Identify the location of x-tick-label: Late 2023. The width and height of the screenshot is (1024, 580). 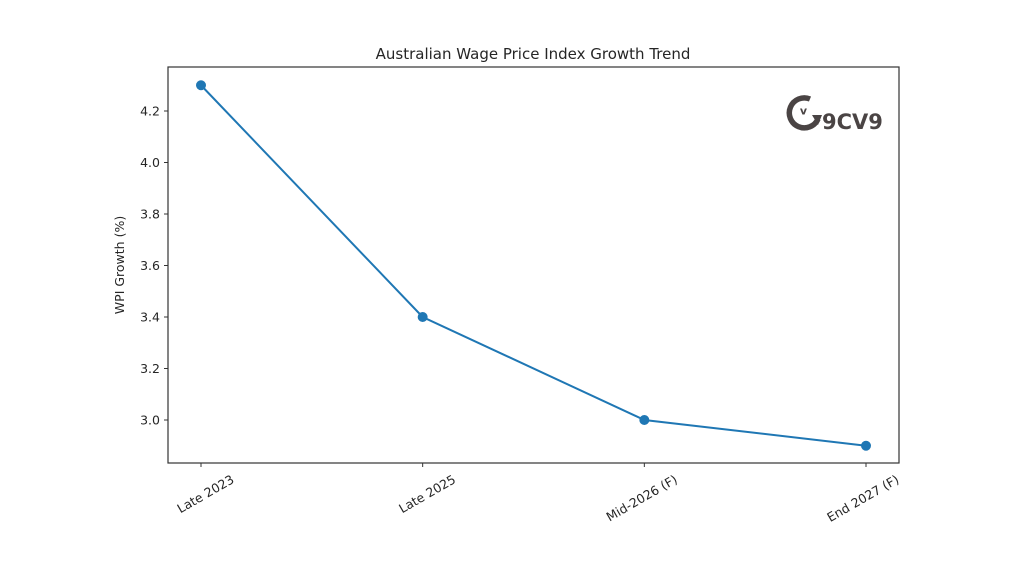
(205, 494).